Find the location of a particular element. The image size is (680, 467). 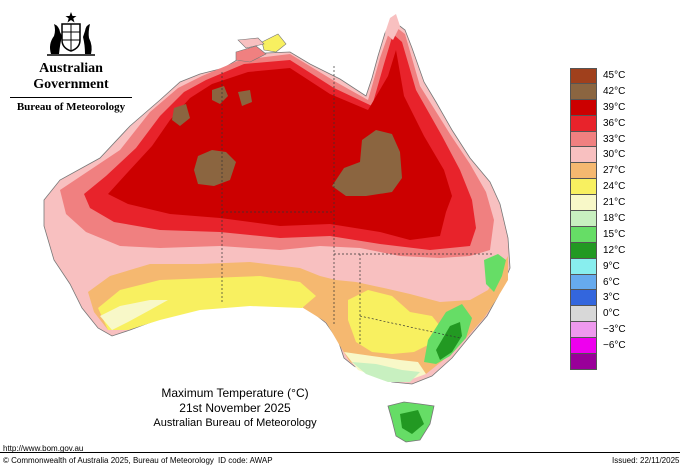

legend-label: 9°C is located at coordinates (611, 266).